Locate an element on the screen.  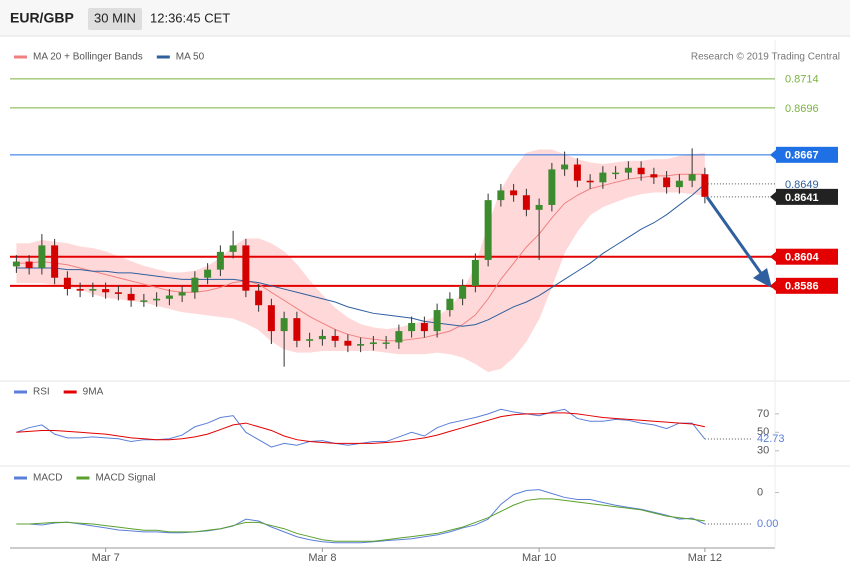
y-tick-label: 70 is located at coordinates (763, 414).